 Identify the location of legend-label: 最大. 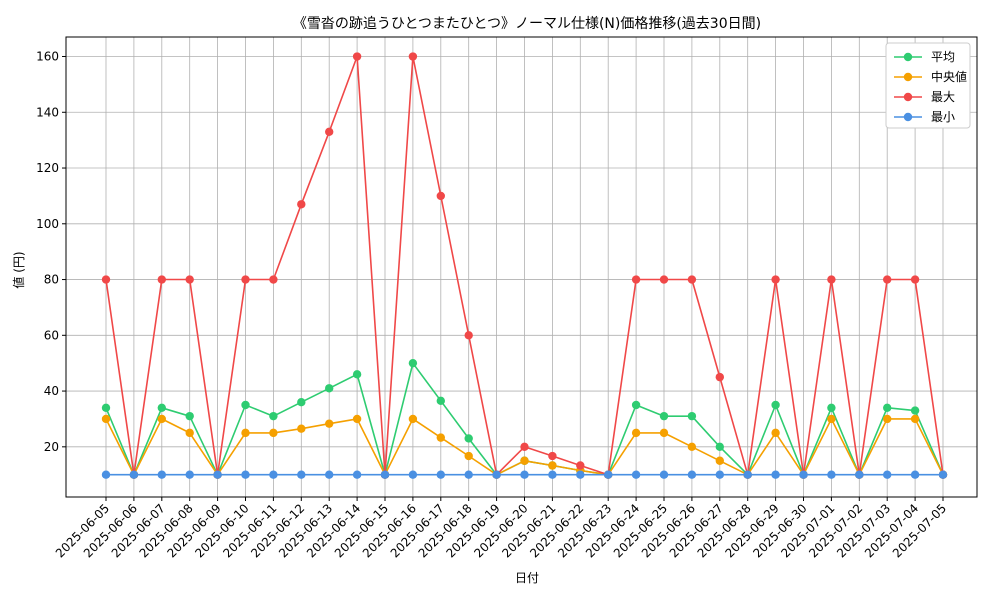
(943, 97).